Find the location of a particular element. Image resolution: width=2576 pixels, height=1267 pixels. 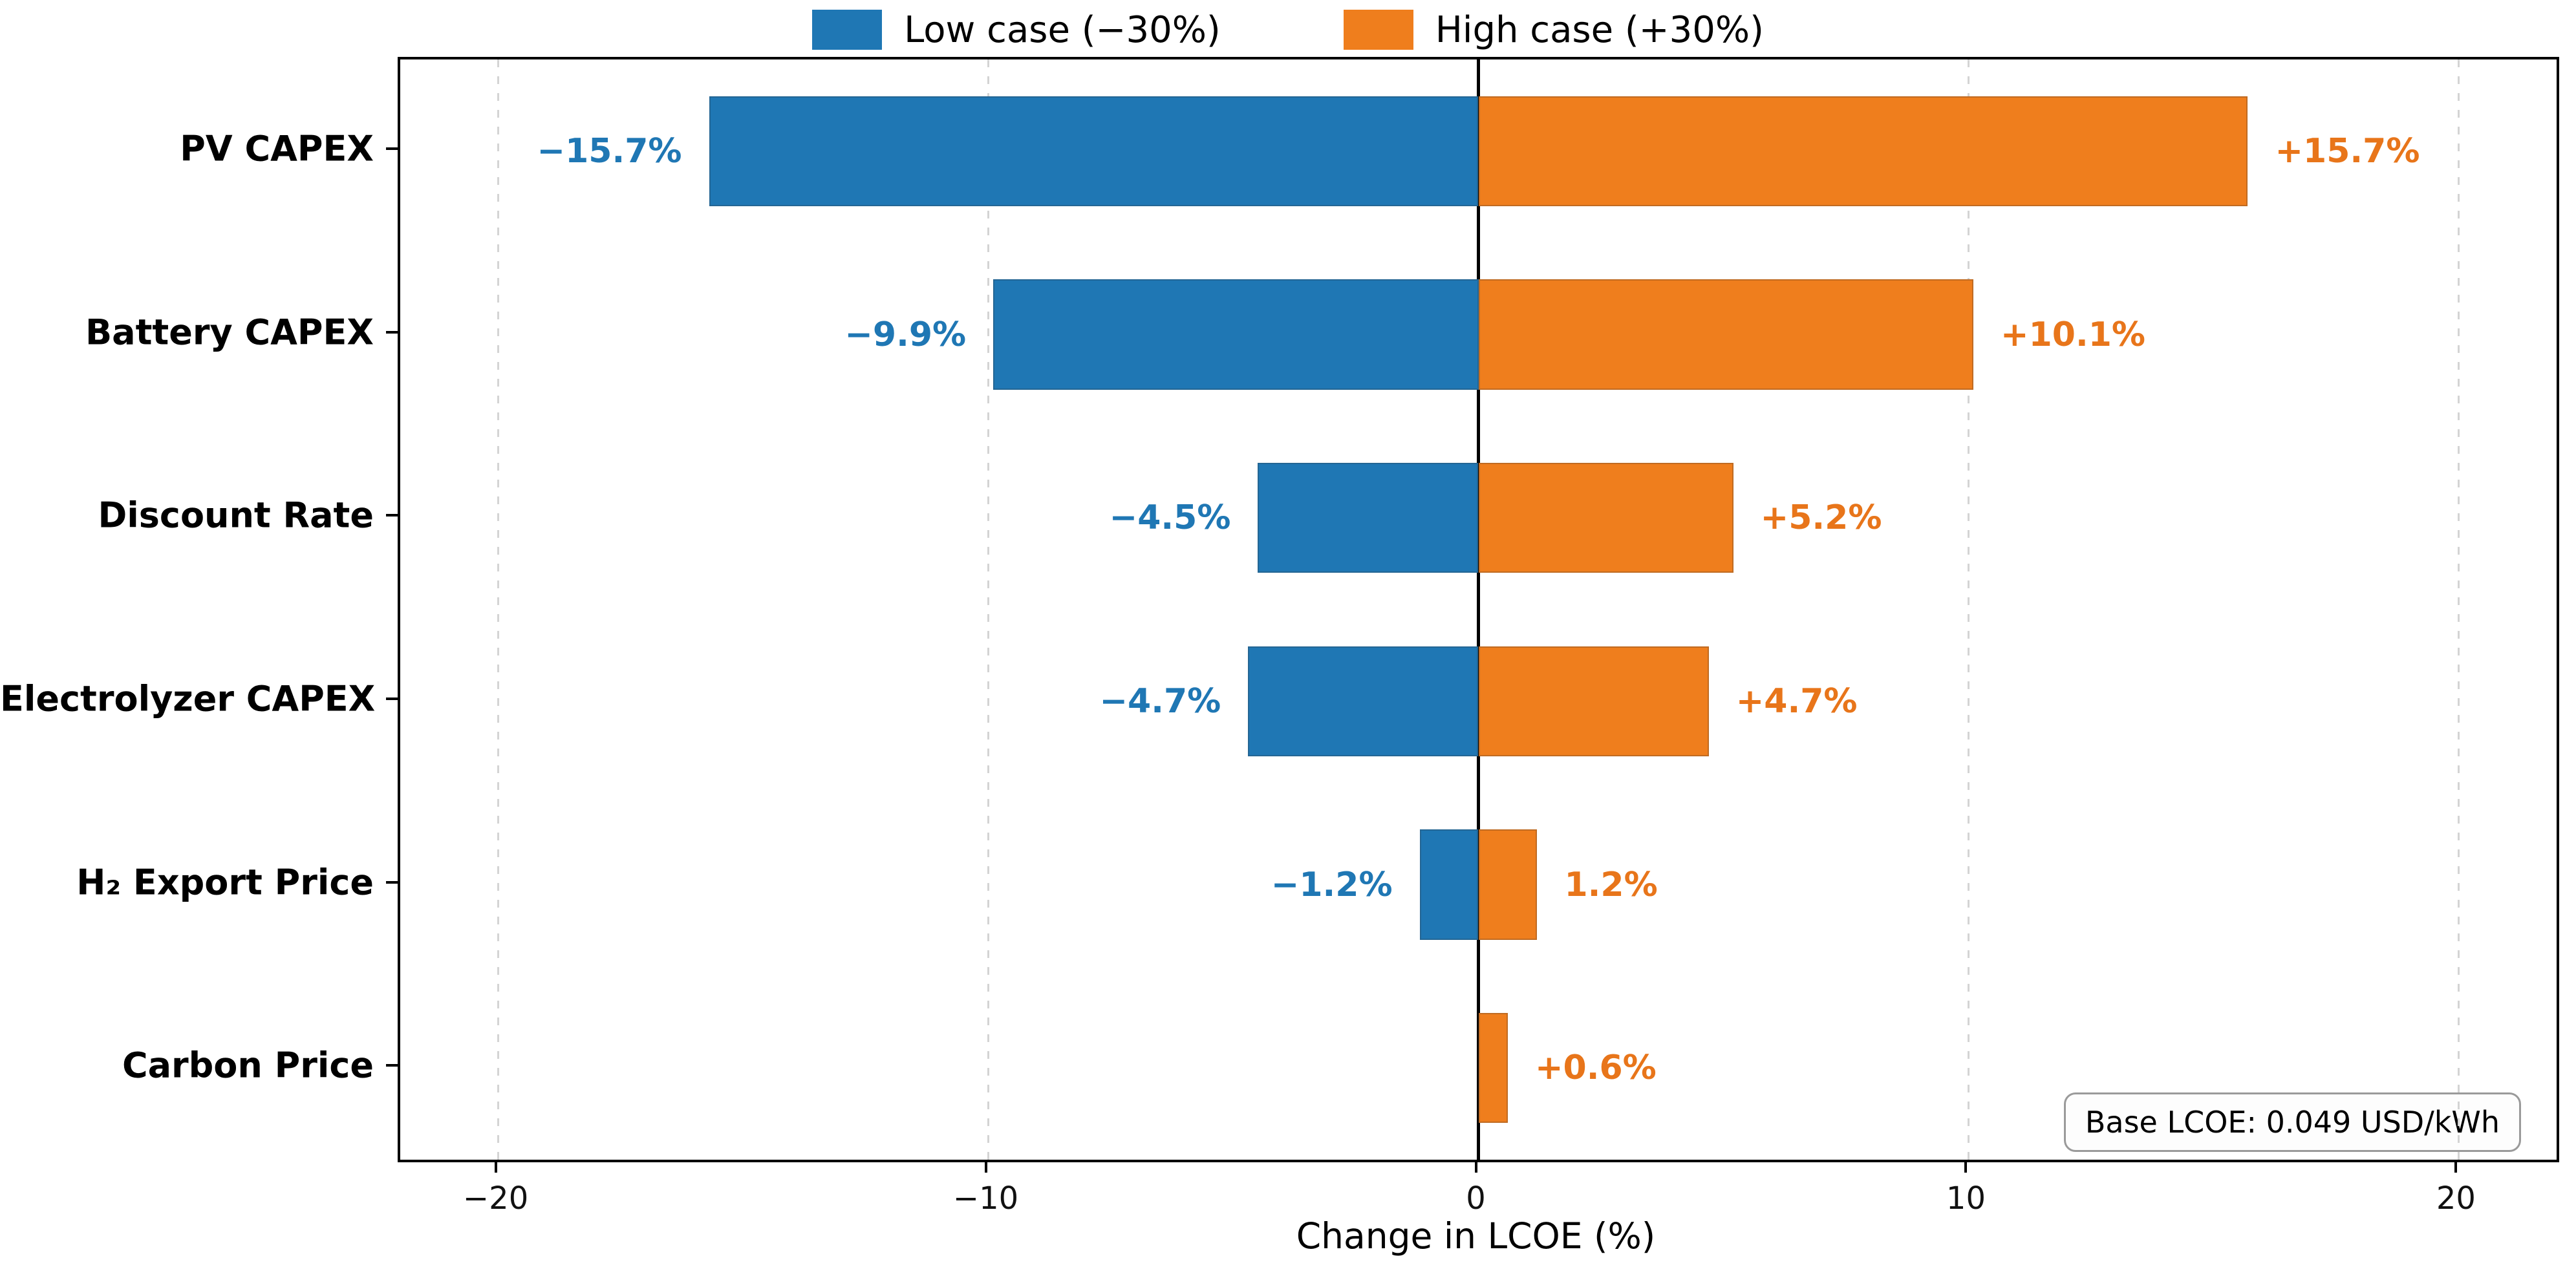

category-label: Battery CAPEX is located at coordinates (229, 332).